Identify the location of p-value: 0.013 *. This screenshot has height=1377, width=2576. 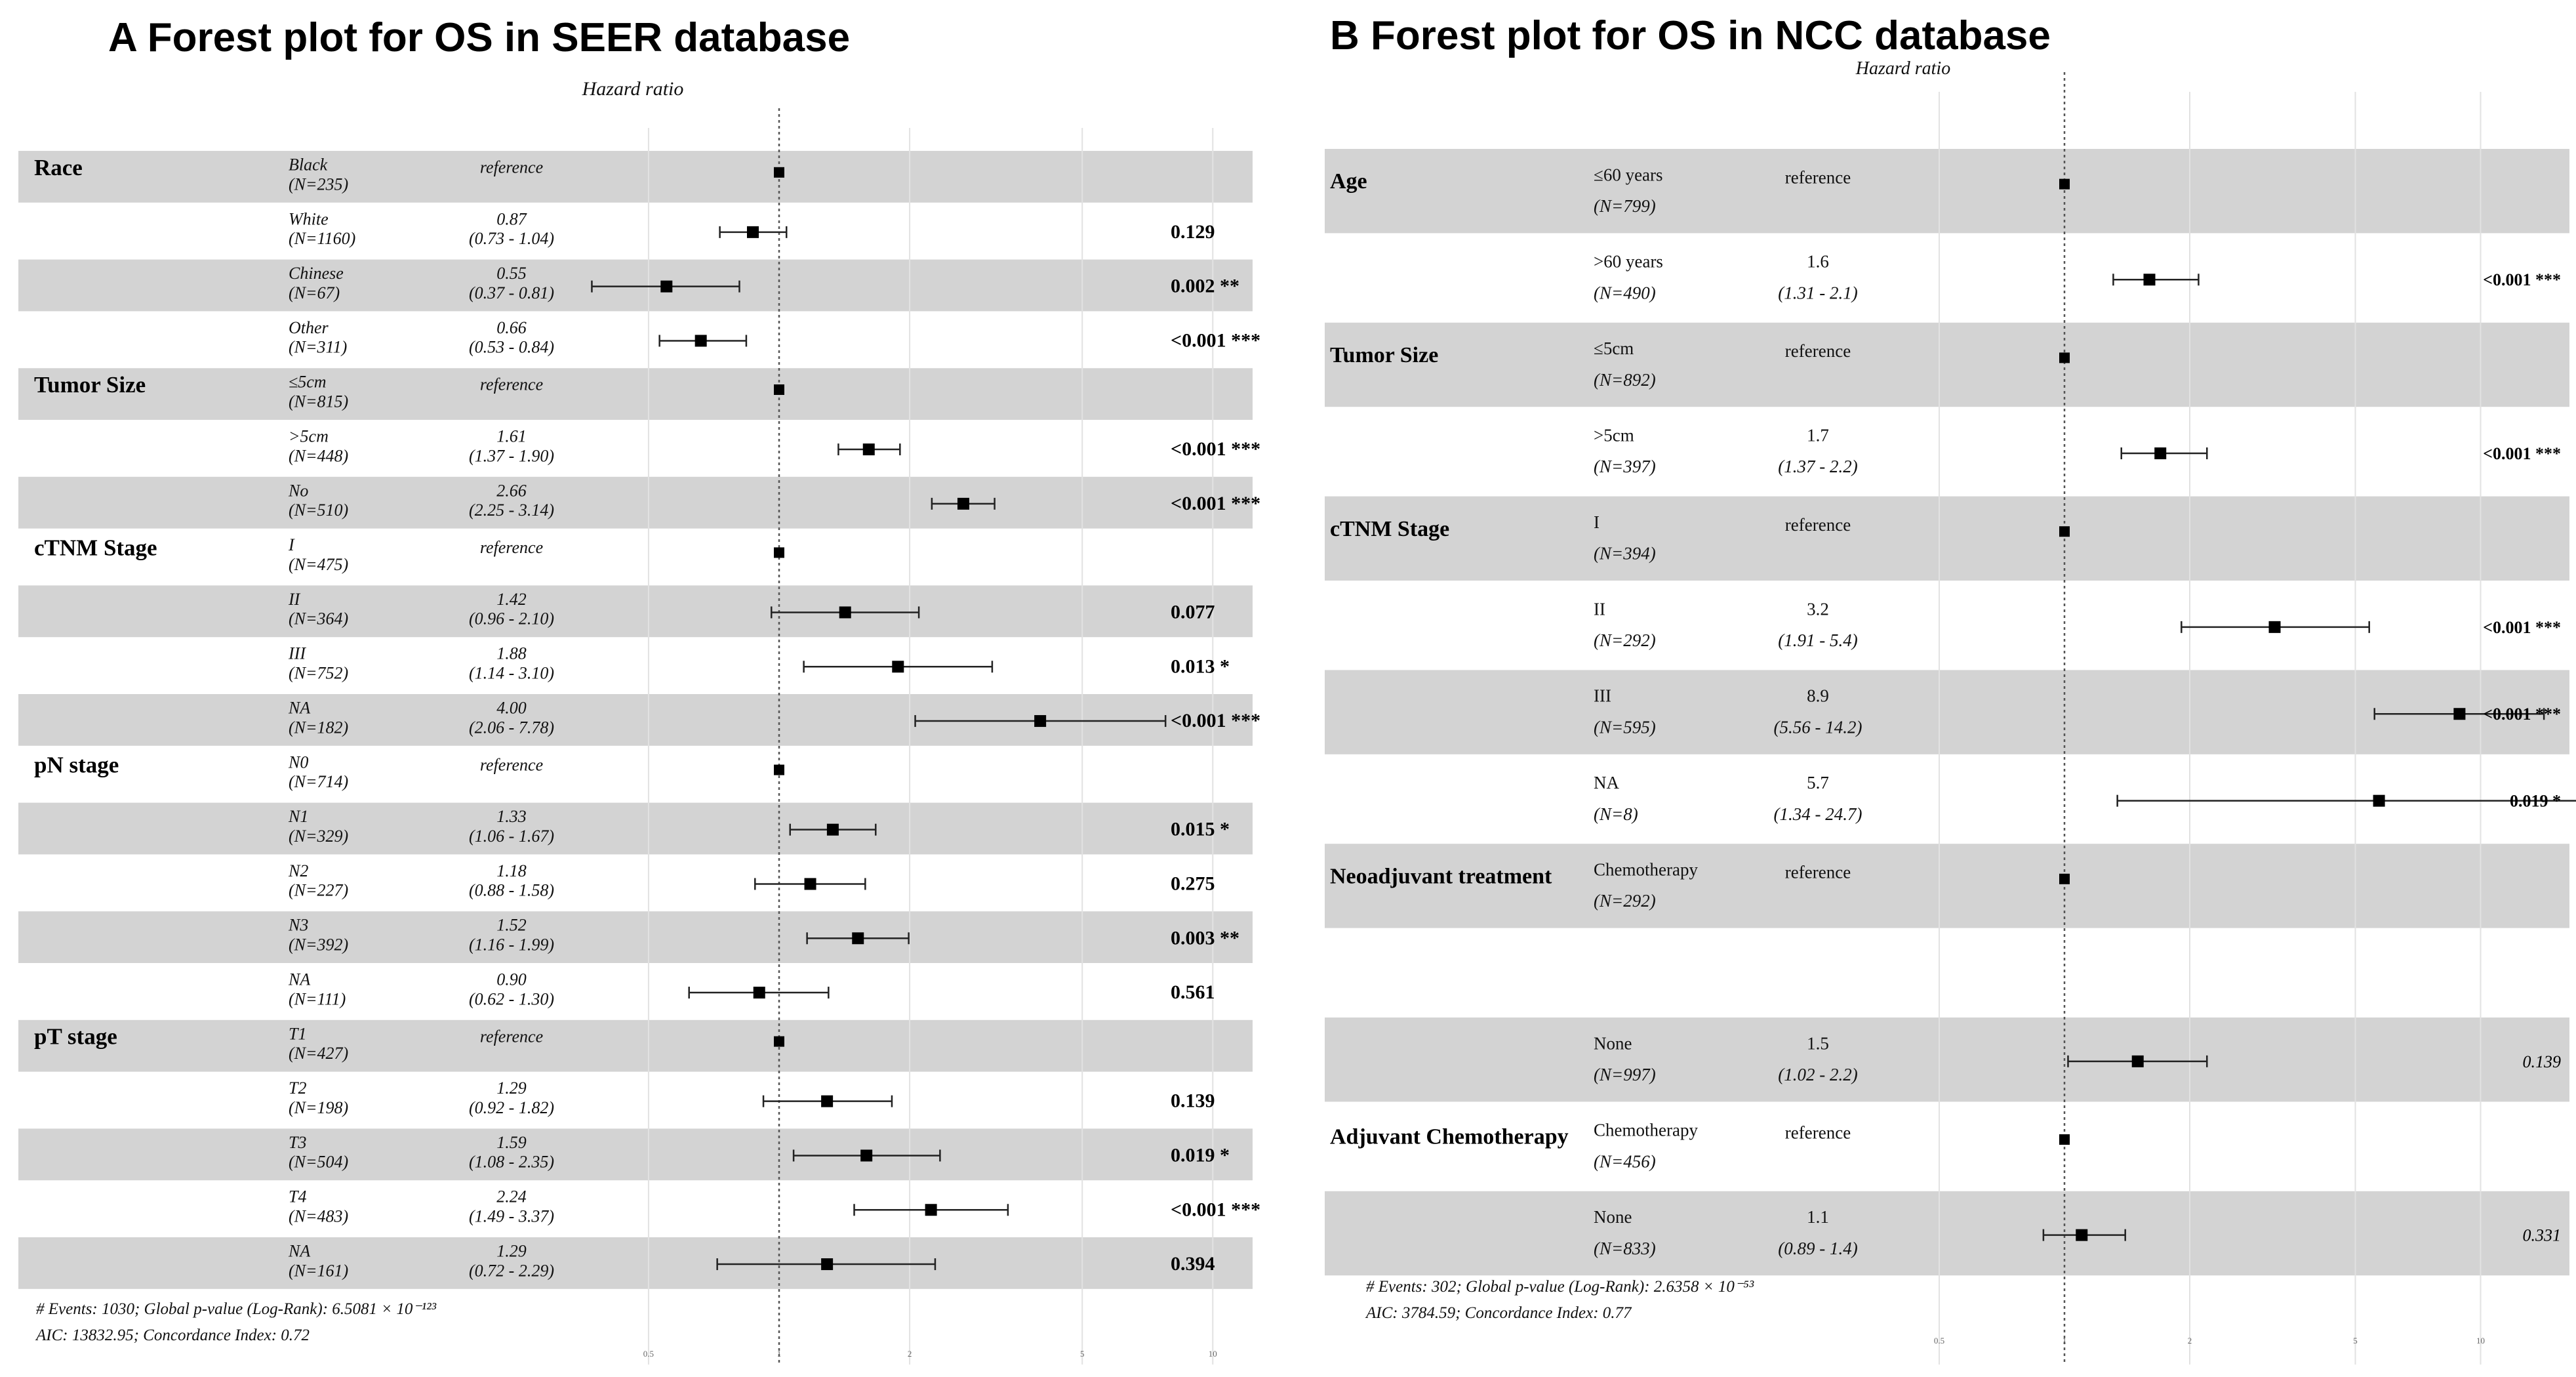
(1200, 666).